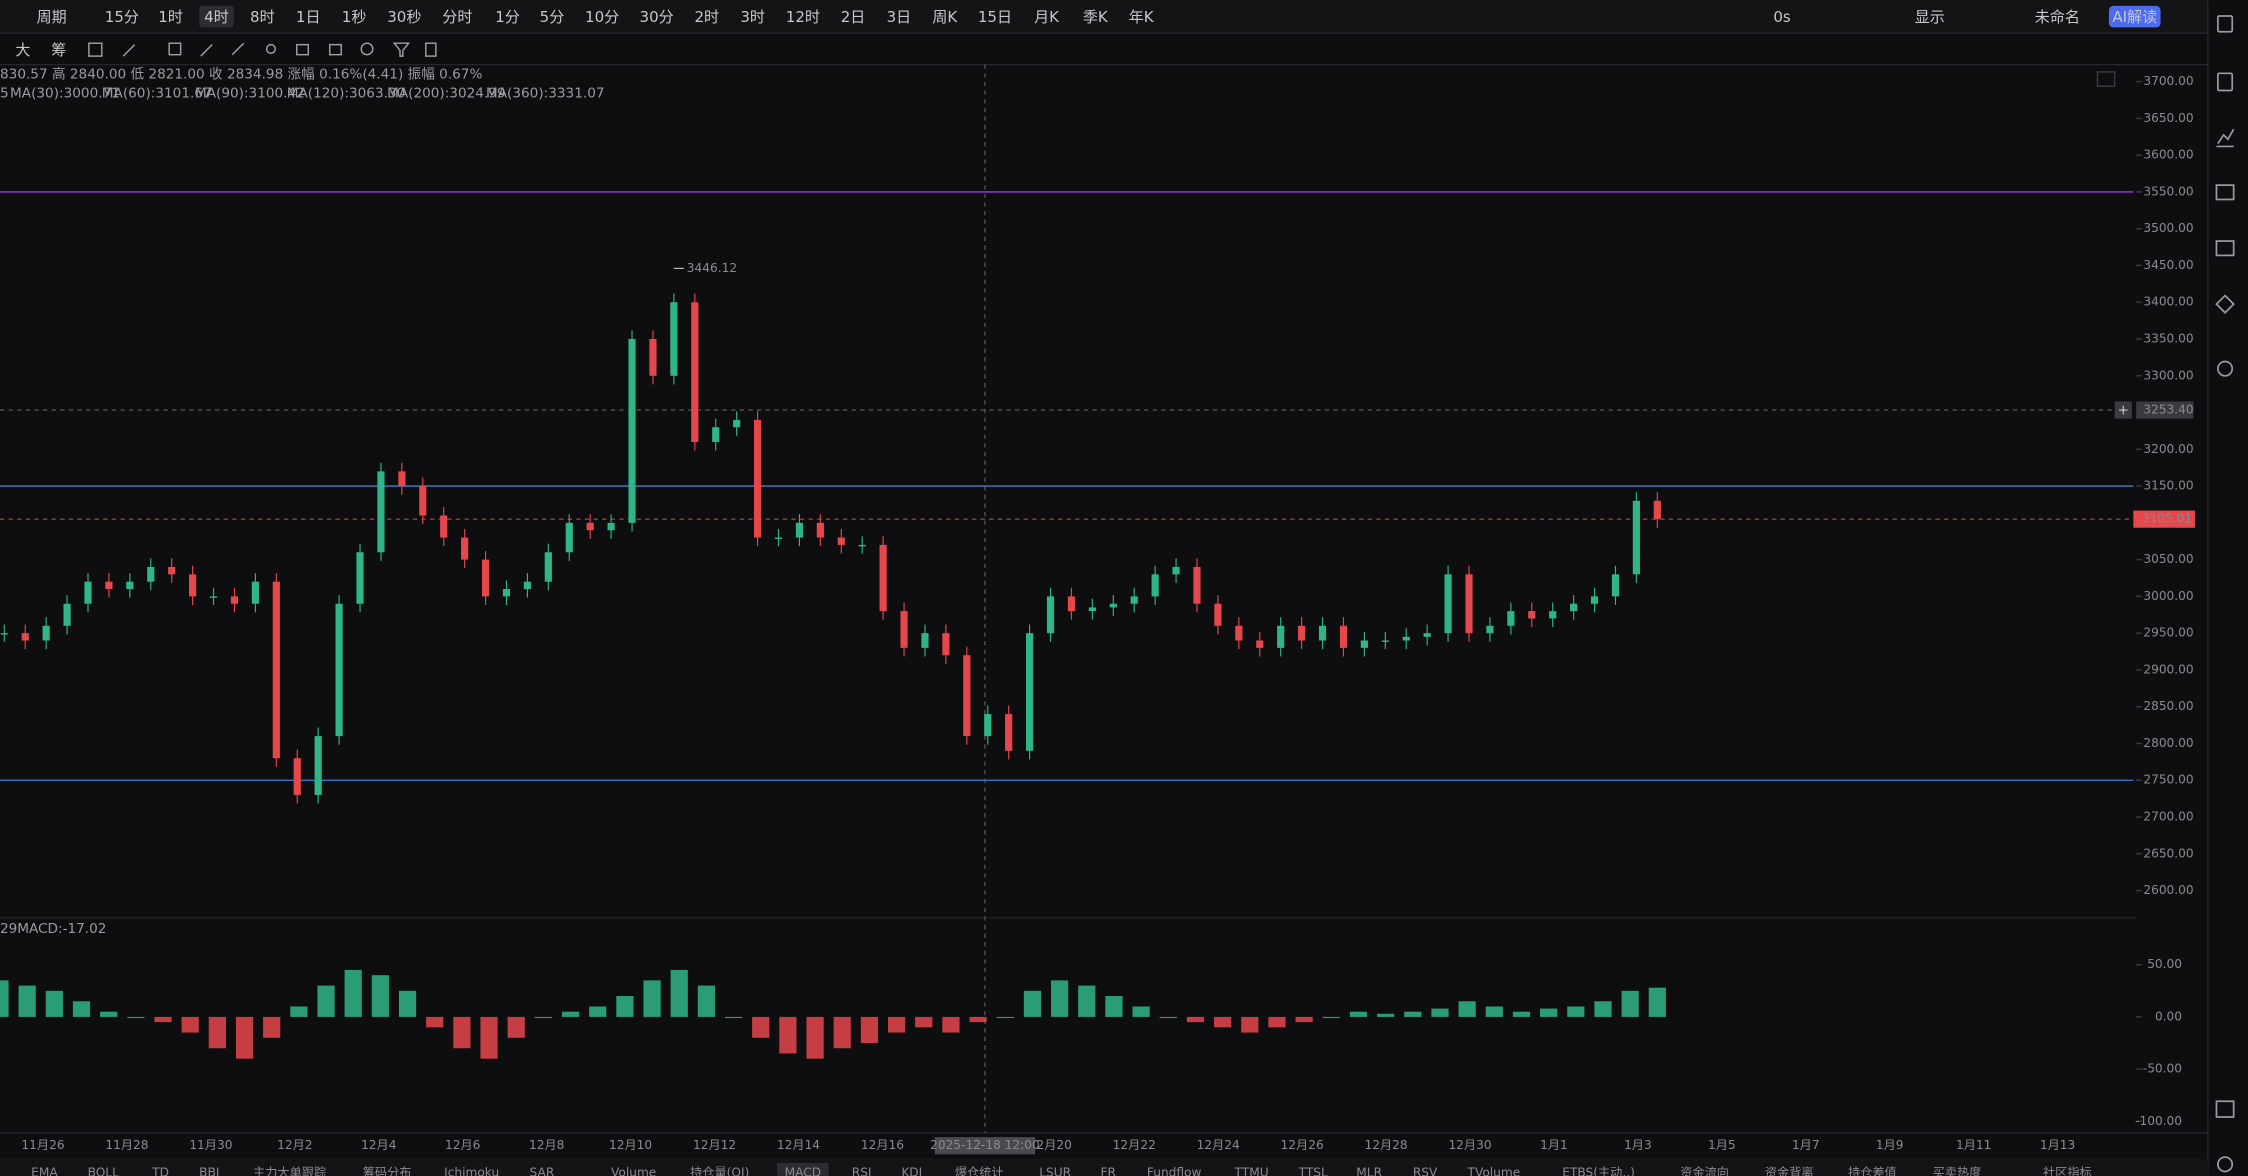  What do you see at coordinates (2168, 669) in the screenshot?
I see `y-tick-label: 2900.00` at bounding box center [2168, 669].